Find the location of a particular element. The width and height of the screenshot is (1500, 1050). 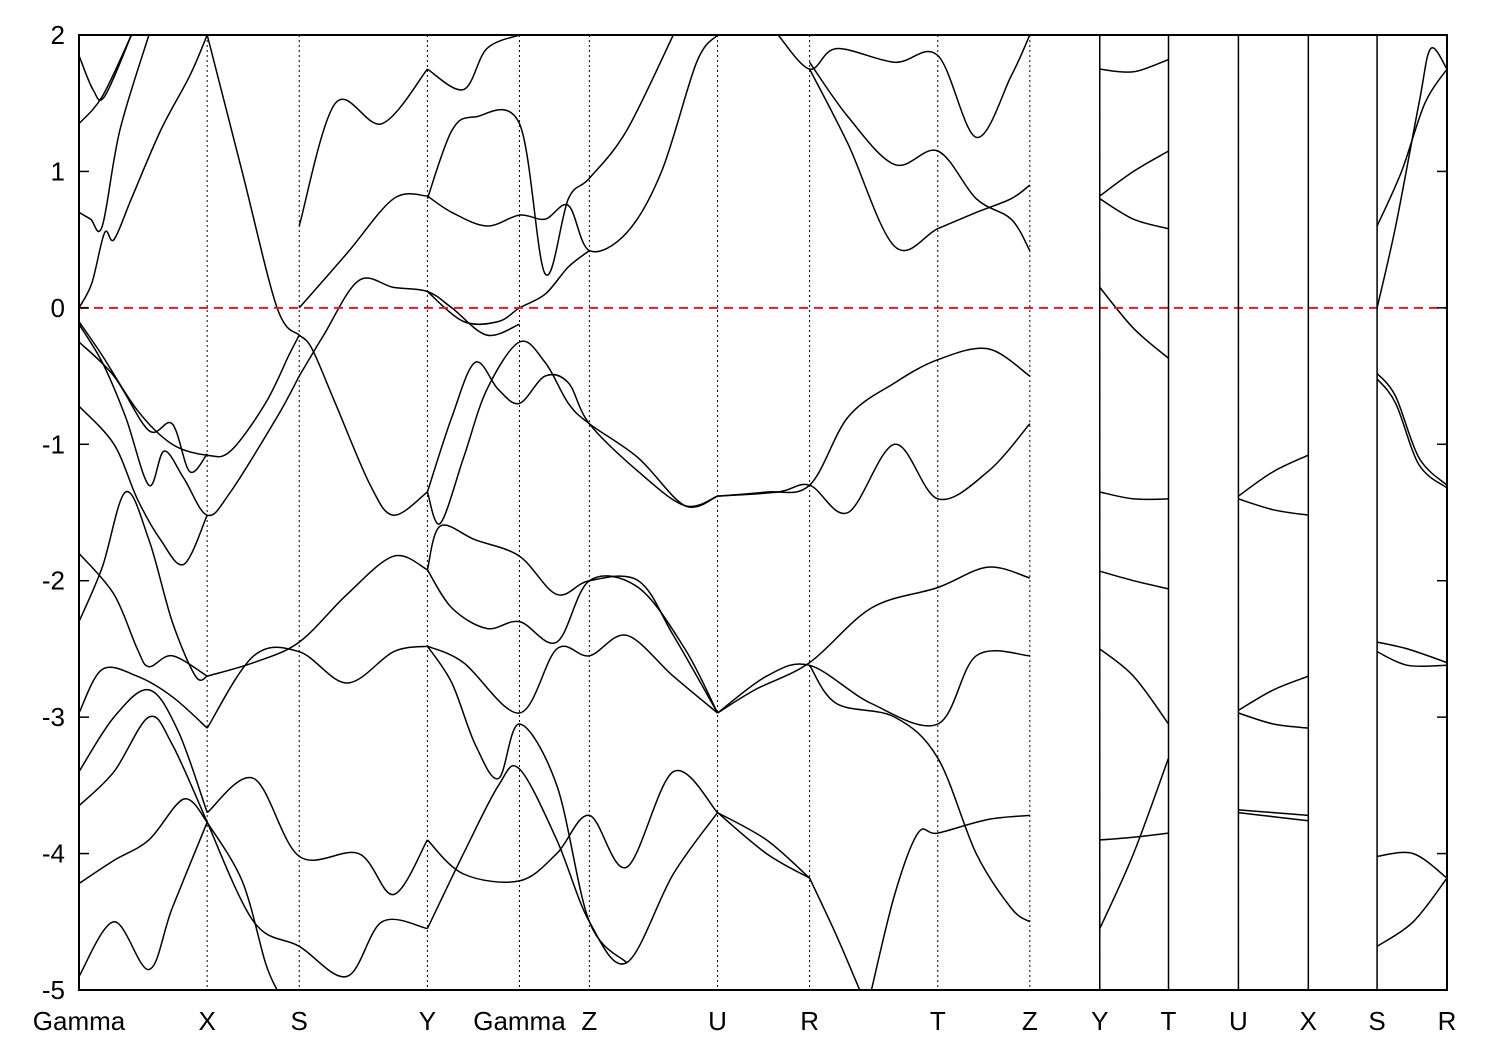

ytick-label: 1 is located at coordinates (58, 171).